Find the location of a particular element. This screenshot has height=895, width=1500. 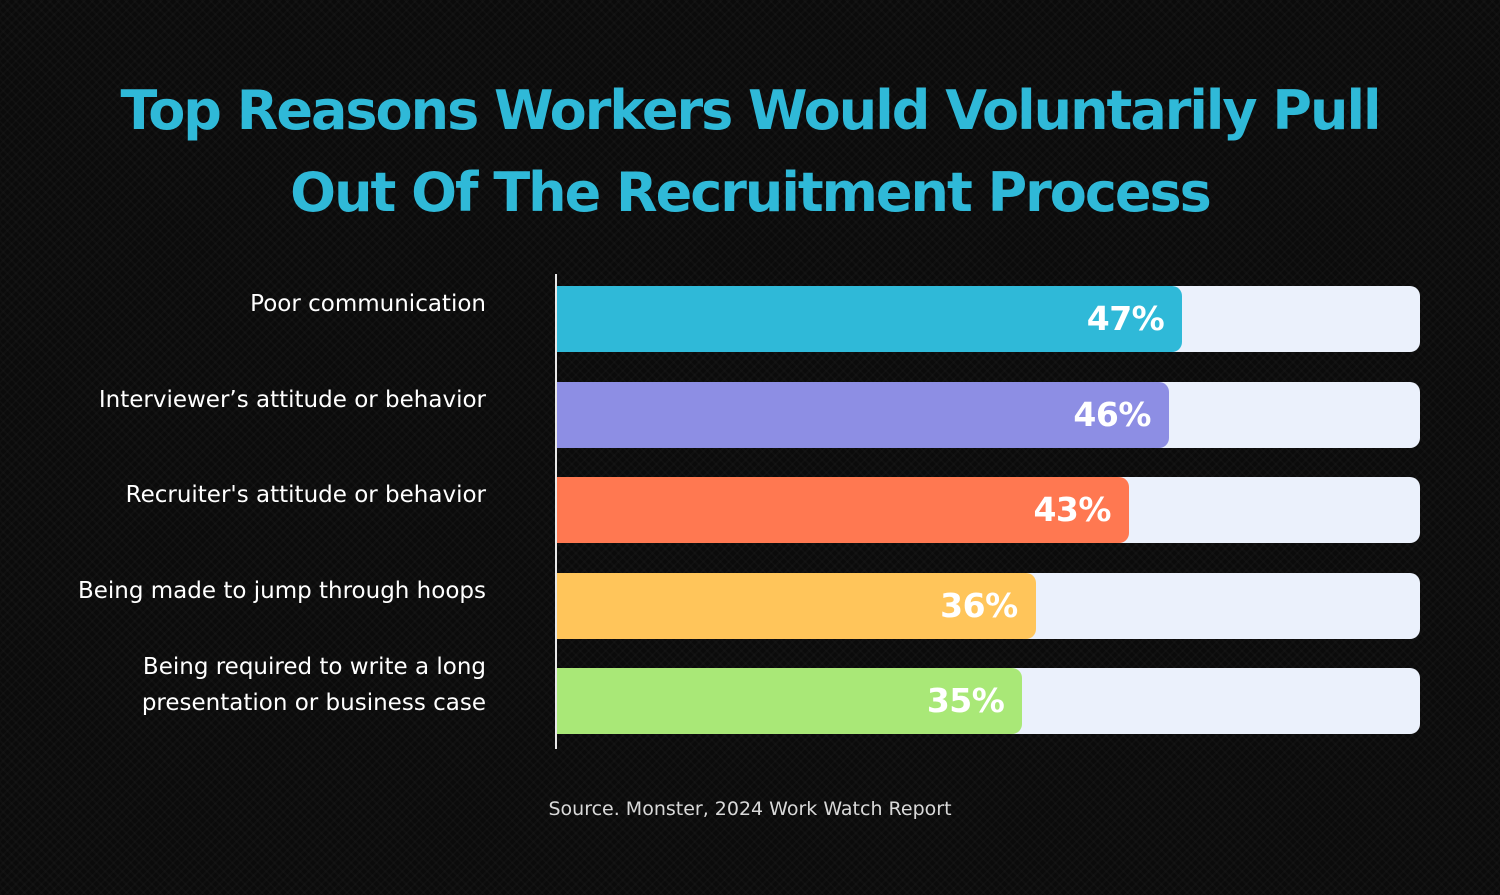

bar-value-label: 36% is located at coordinates (979, 605).